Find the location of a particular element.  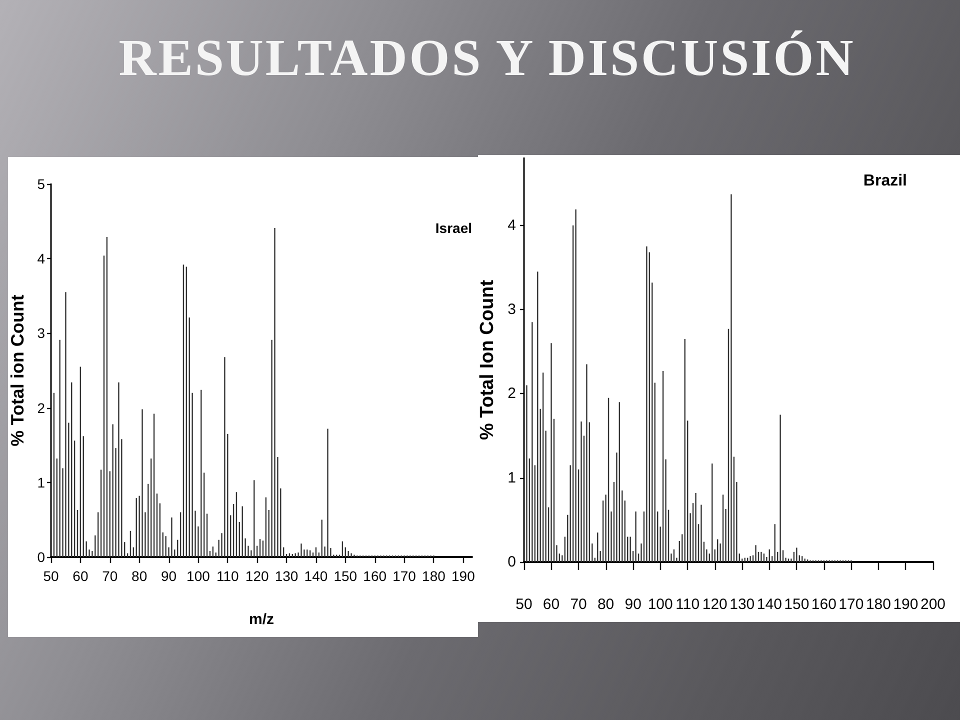

text: Israel is located at coordinates (453, 228).